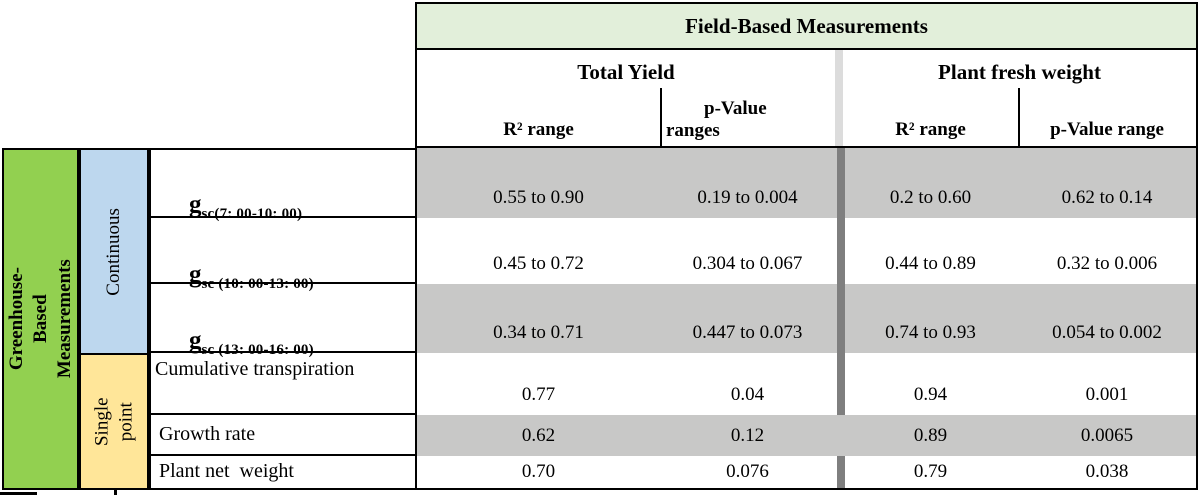  What do you see at coordinates (538, 197) in the screenshot?
I see `value-cell: 0.55 to 0.90` at bounding box center [538, 197].